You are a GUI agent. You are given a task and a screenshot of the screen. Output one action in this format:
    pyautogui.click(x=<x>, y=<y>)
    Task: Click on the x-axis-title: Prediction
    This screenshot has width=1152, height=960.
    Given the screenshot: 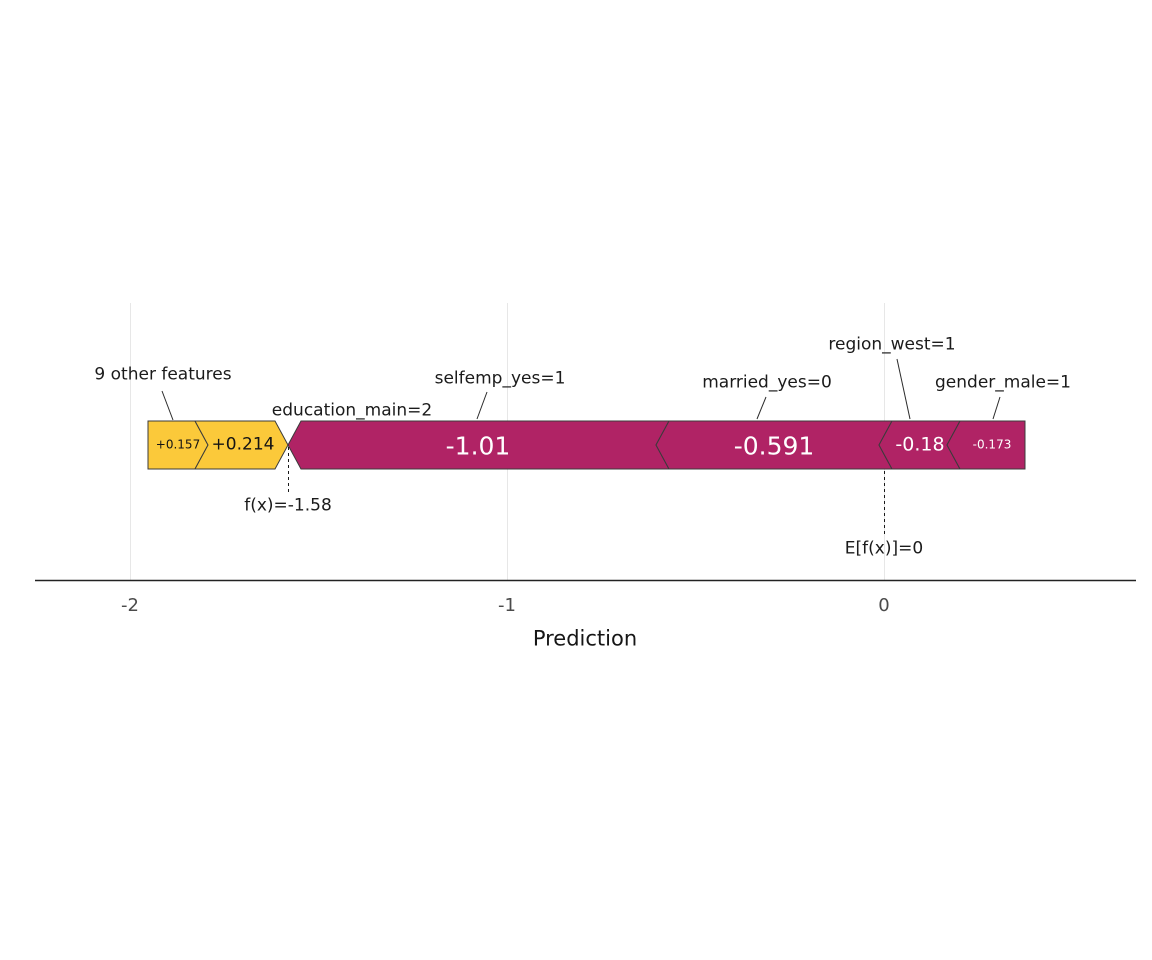 What is the action you would take?
    pyautogui.click(x=585, y=638)
    